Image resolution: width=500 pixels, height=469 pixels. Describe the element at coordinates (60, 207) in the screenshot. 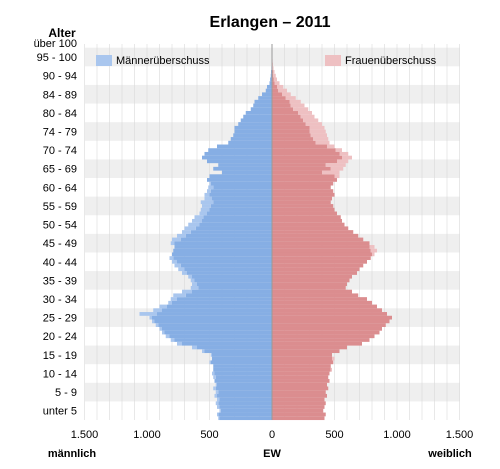

I see `age-tick-label: 55 - 59` at that location.